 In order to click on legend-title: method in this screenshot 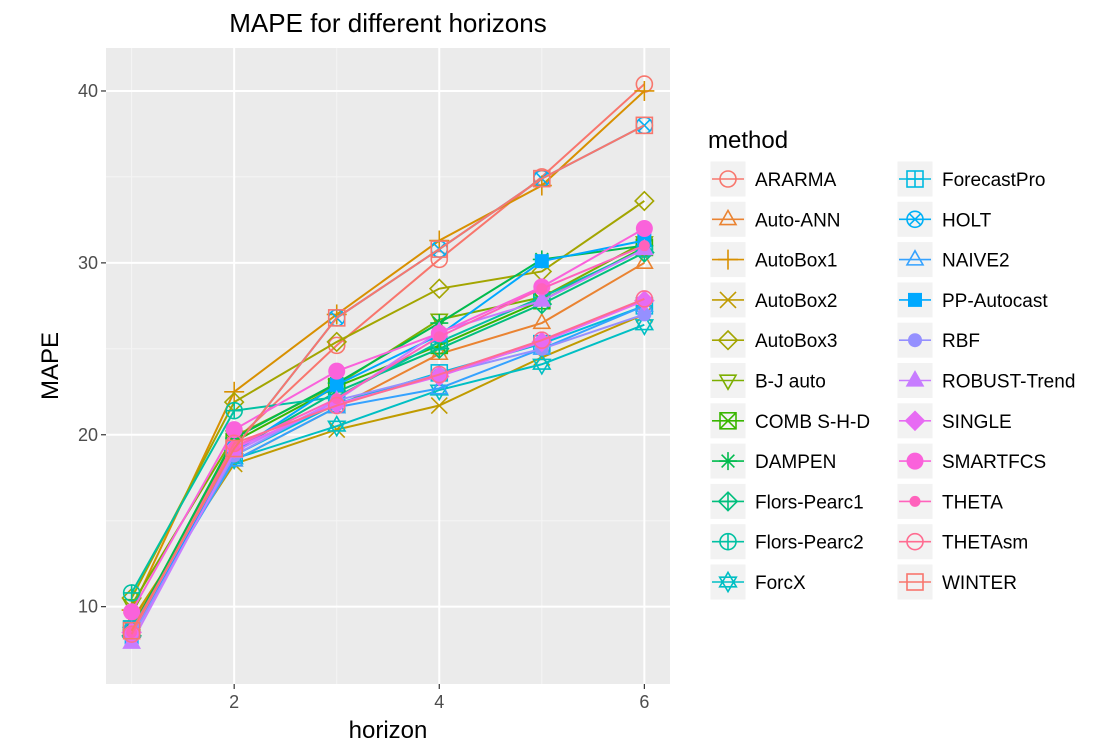, I will do `click(748, 140)`.